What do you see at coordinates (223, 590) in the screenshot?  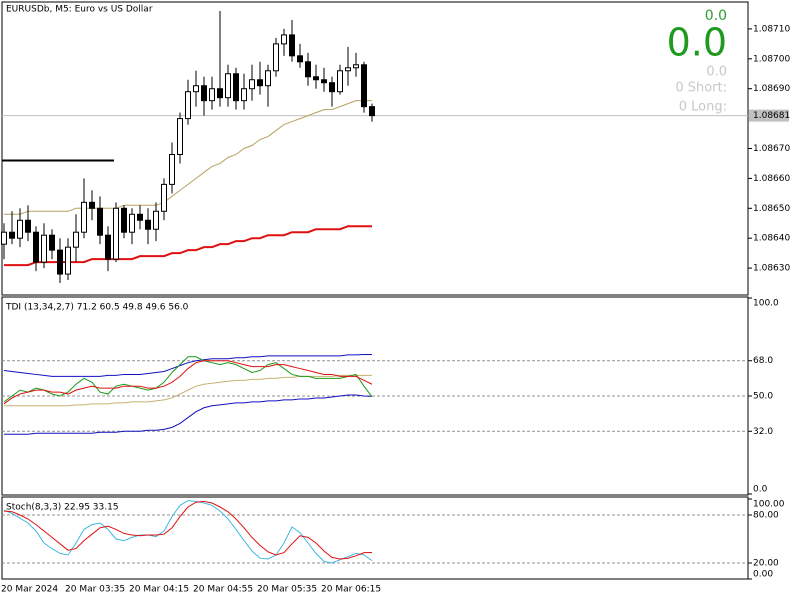 I see `x-tick-label: 20 Mar 04:55` at bounding box center [223, 590].